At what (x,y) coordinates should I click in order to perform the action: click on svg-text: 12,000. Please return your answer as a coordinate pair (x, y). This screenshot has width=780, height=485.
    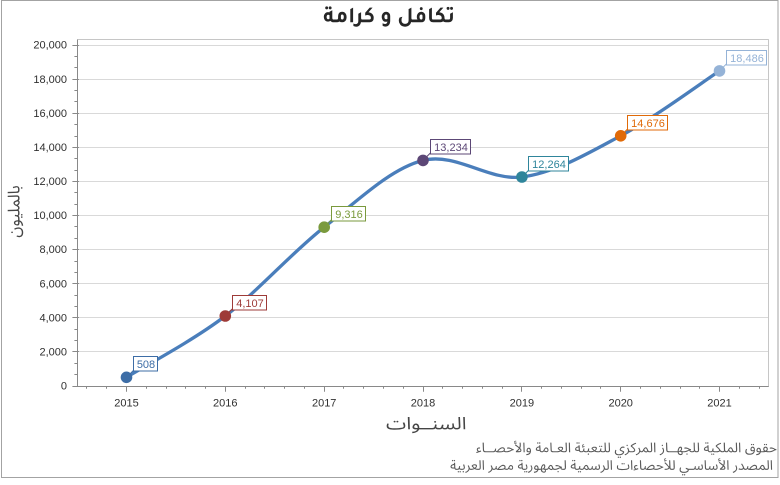
    Looking at the image, I should click on (50, 182).